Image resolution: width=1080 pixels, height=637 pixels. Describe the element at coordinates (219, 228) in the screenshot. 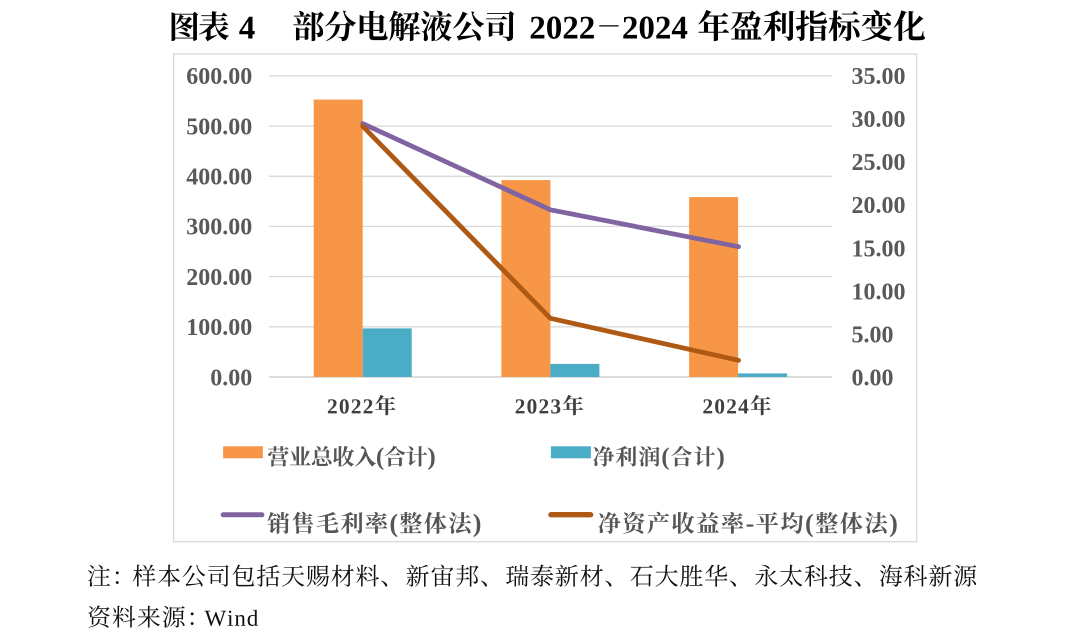

I see `svg-text: 300.00` at that location.